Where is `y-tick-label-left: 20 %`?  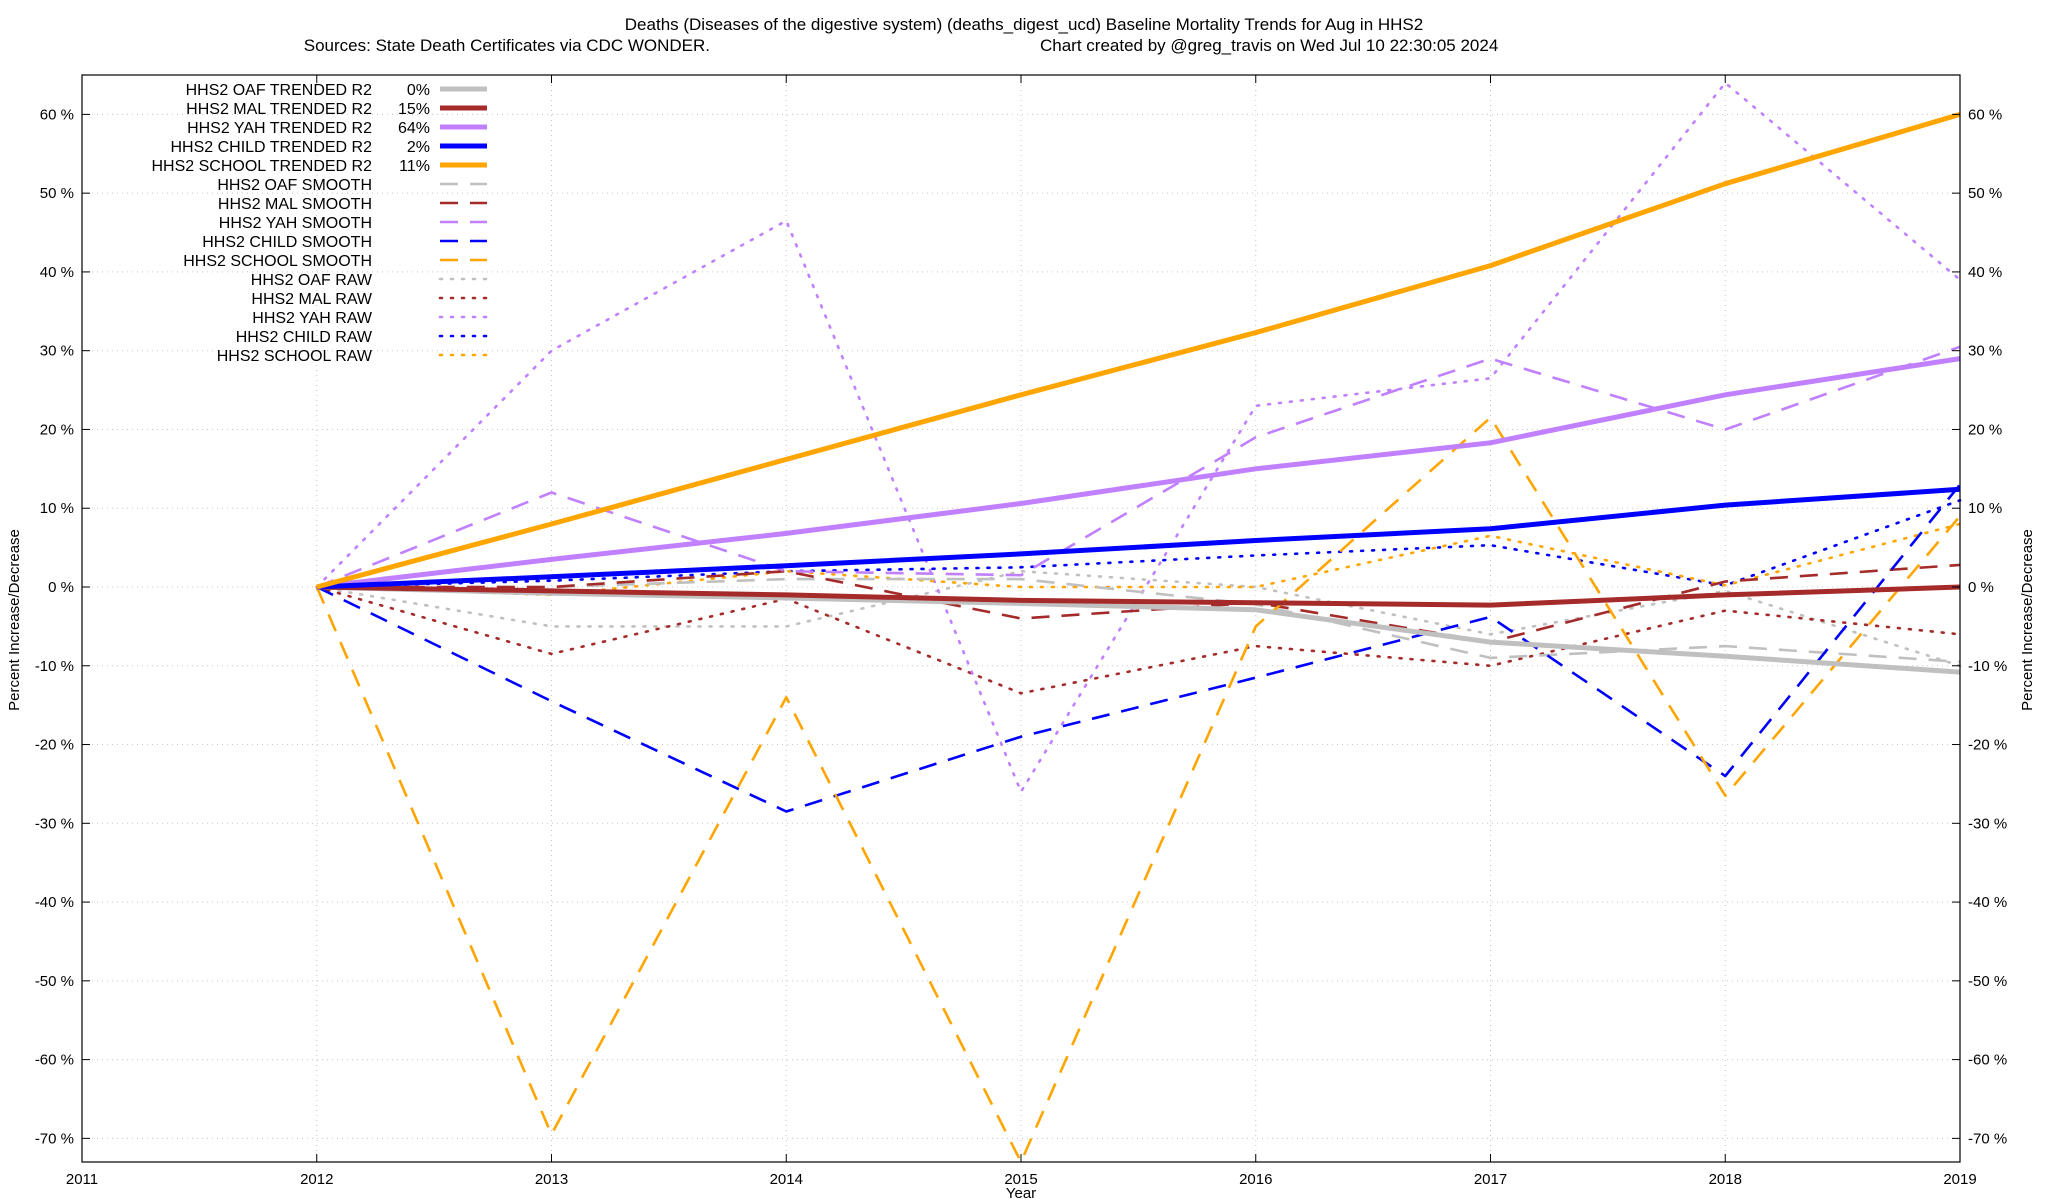 y-tick-label-left: 20 % is located at coordinates (57, 429).